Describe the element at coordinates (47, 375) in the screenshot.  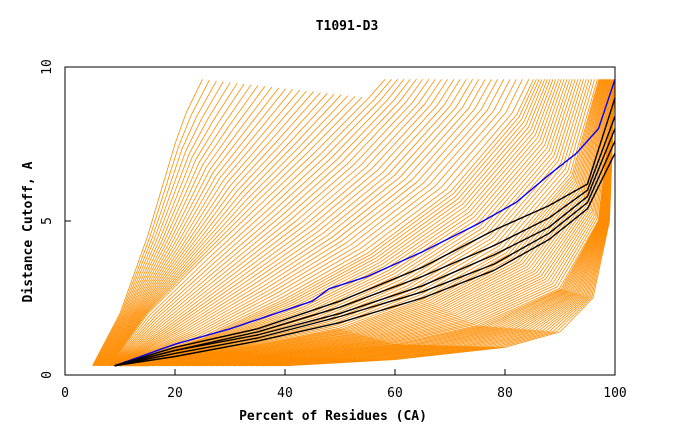
I see `y-tick-label-0: 0` at that location.